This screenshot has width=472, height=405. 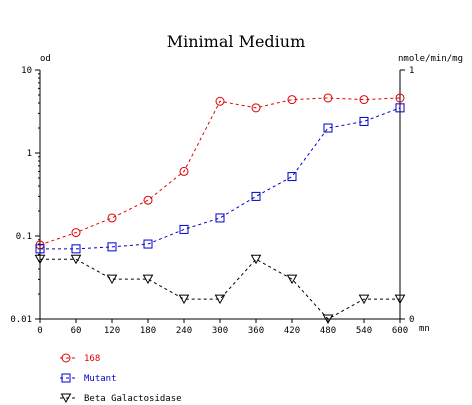 I want to click on x-tick-label: 540, so click(x=364, y=331).